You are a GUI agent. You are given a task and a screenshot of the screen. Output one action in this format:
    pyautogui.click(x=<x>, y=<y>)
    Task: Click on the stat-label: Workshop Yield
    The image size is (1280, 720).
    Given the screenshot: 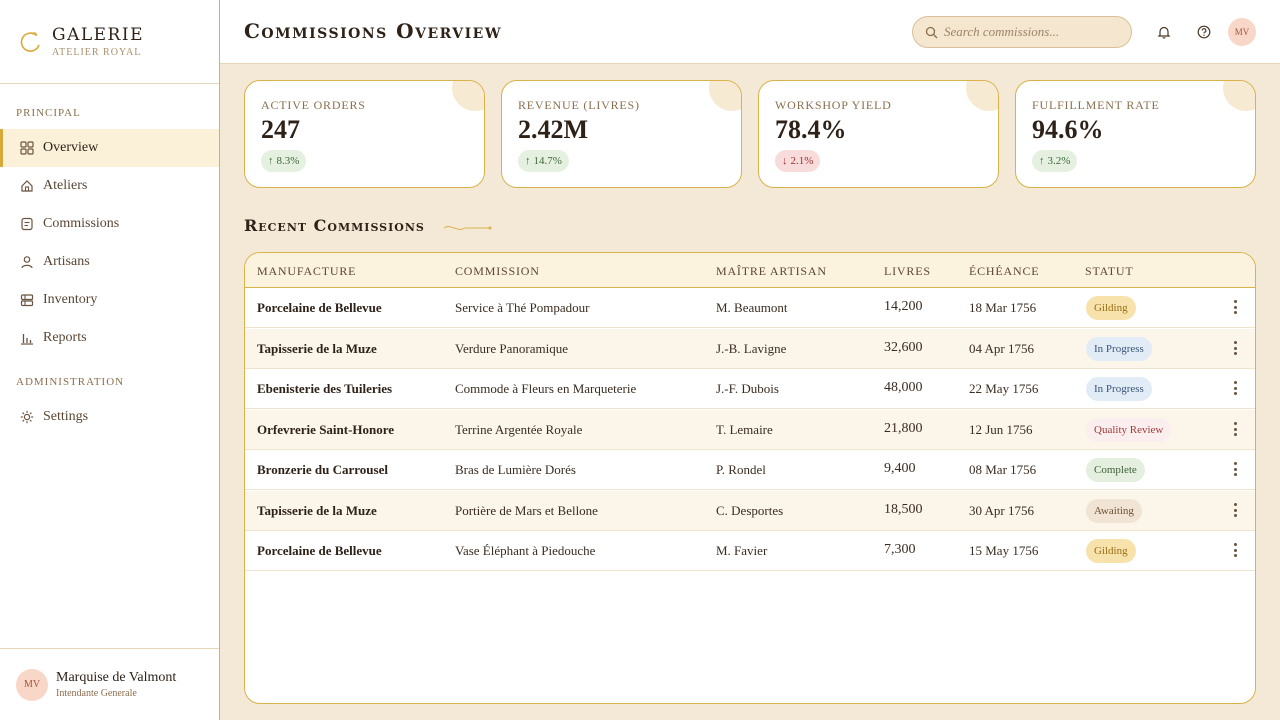 What is the action you would take?
    pyautogui.click(x=833, y=105)
    